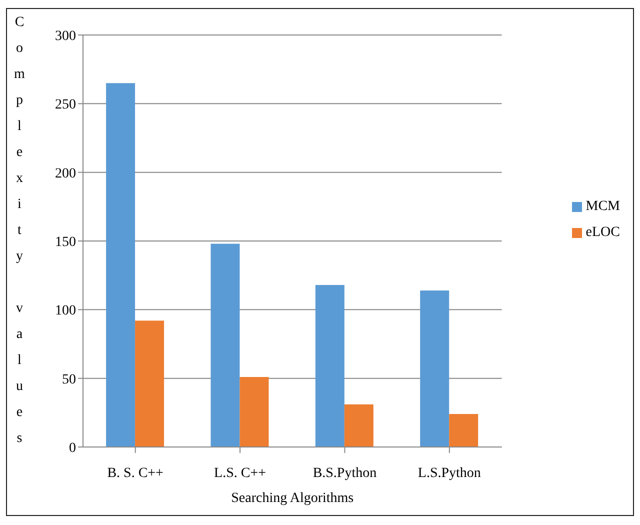 Image resolution: width=640 pixels, height=525 pixels. I want to click on legend-label: MCM, so click(603, 206).